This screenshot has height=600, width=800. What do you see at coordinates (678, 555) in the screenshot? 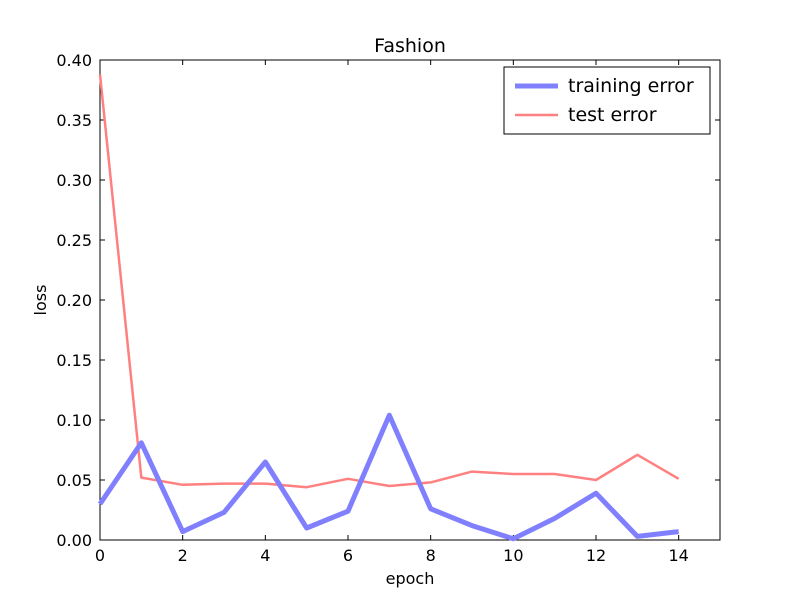
I see `x-tick-label: 14` at bounding box center [678, 555].